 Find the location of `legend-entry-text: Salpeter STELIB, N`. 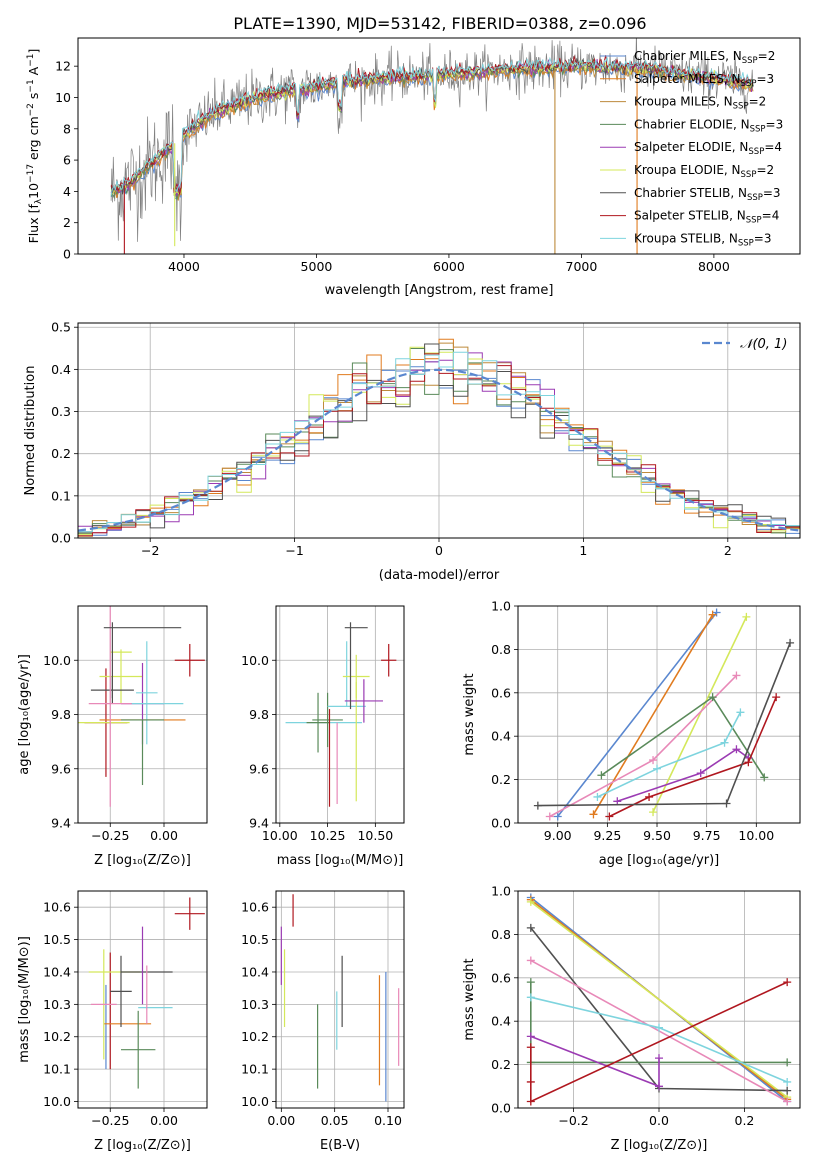

legend-entry-text: Salpeter STELIB, N is located at coordinates (690, 216).